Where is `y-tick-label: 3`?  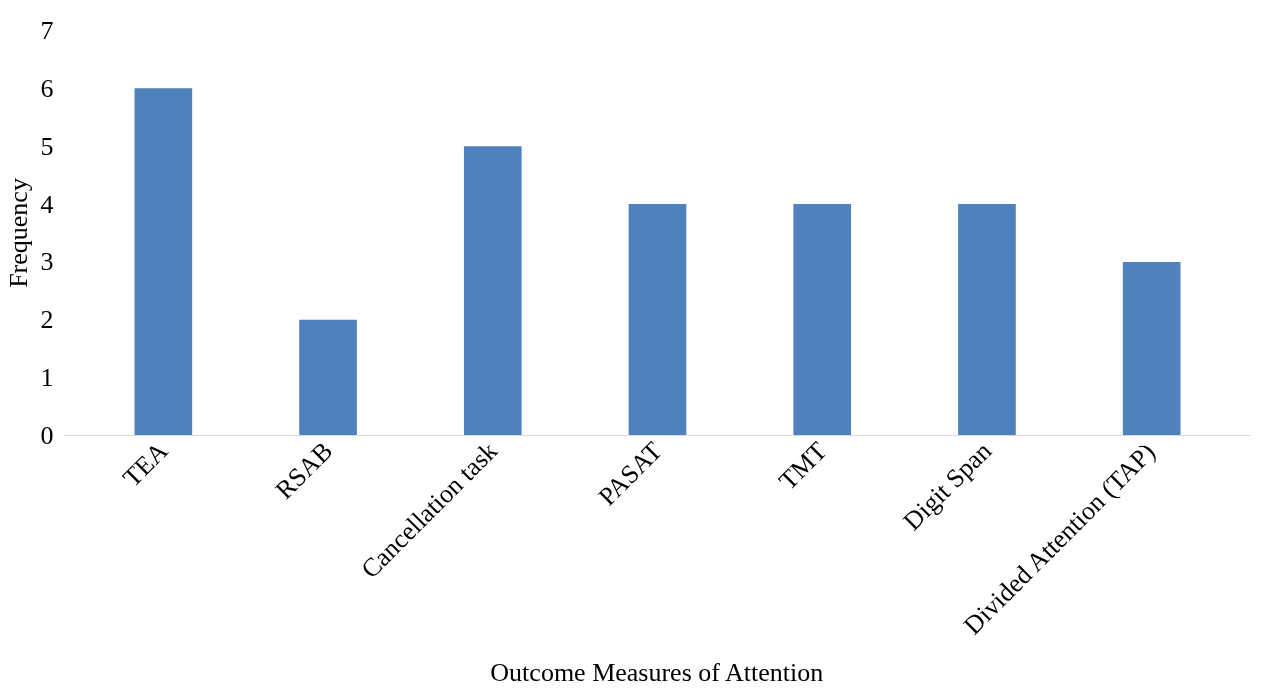
y-tick-label: 3 is located at coordinates (47, 262).